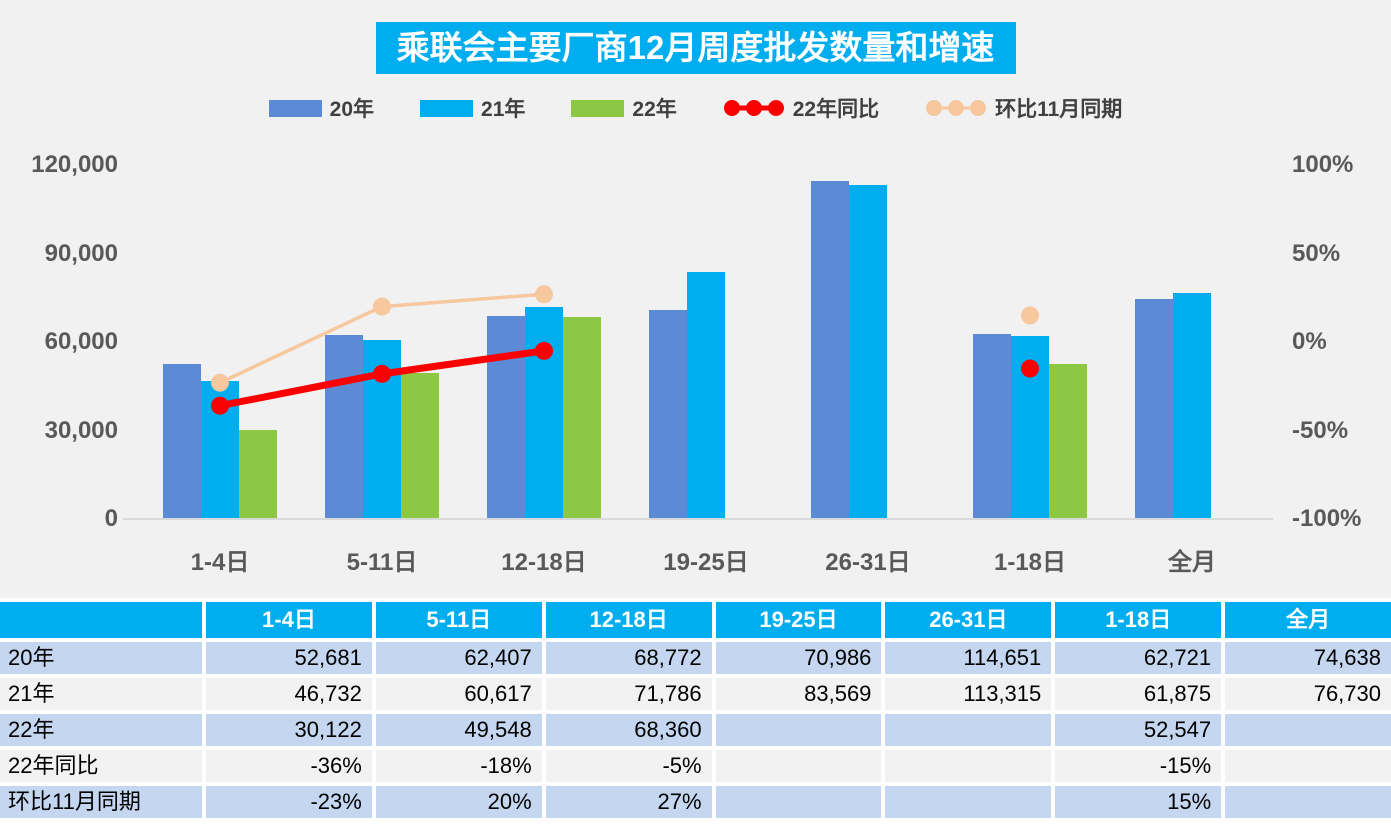  What do you see at coordinates (81, 341) in the screenshot?
I see `left-axis-tick: 60,000` at bounding box center [81, 341].